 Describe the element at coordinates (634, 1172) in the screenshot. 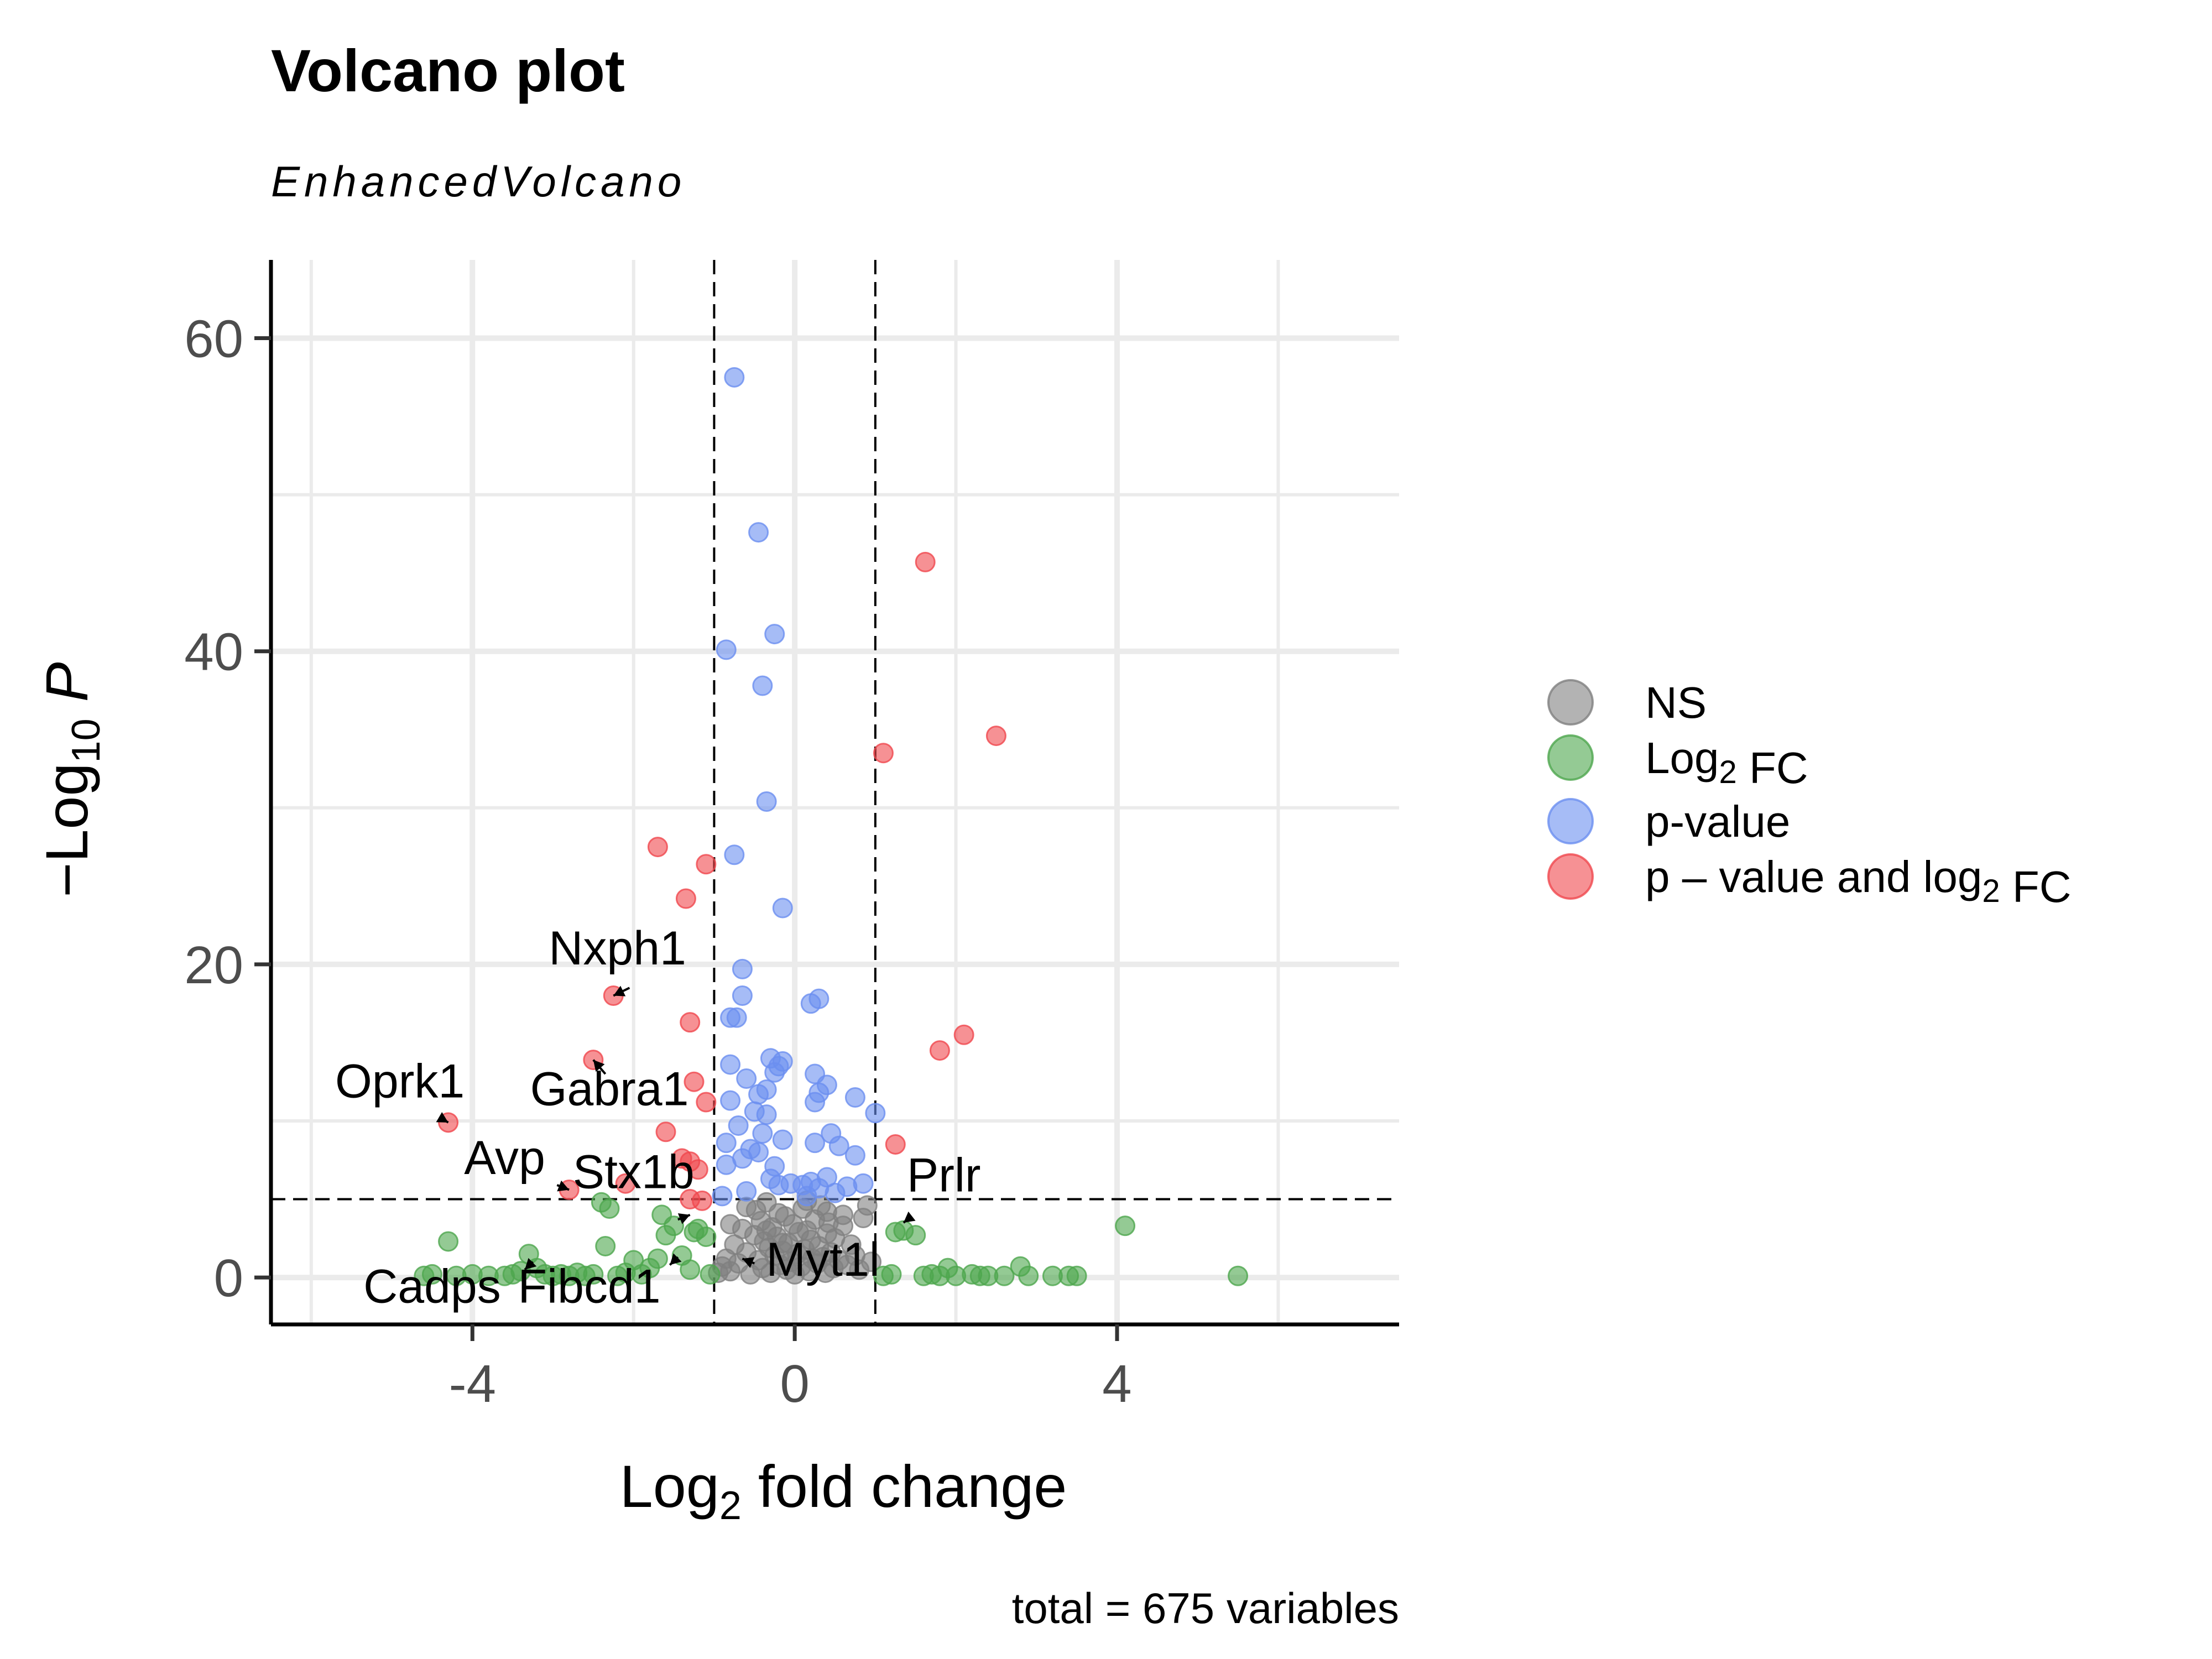

I see `annotation-label: Stx1b` at that location.